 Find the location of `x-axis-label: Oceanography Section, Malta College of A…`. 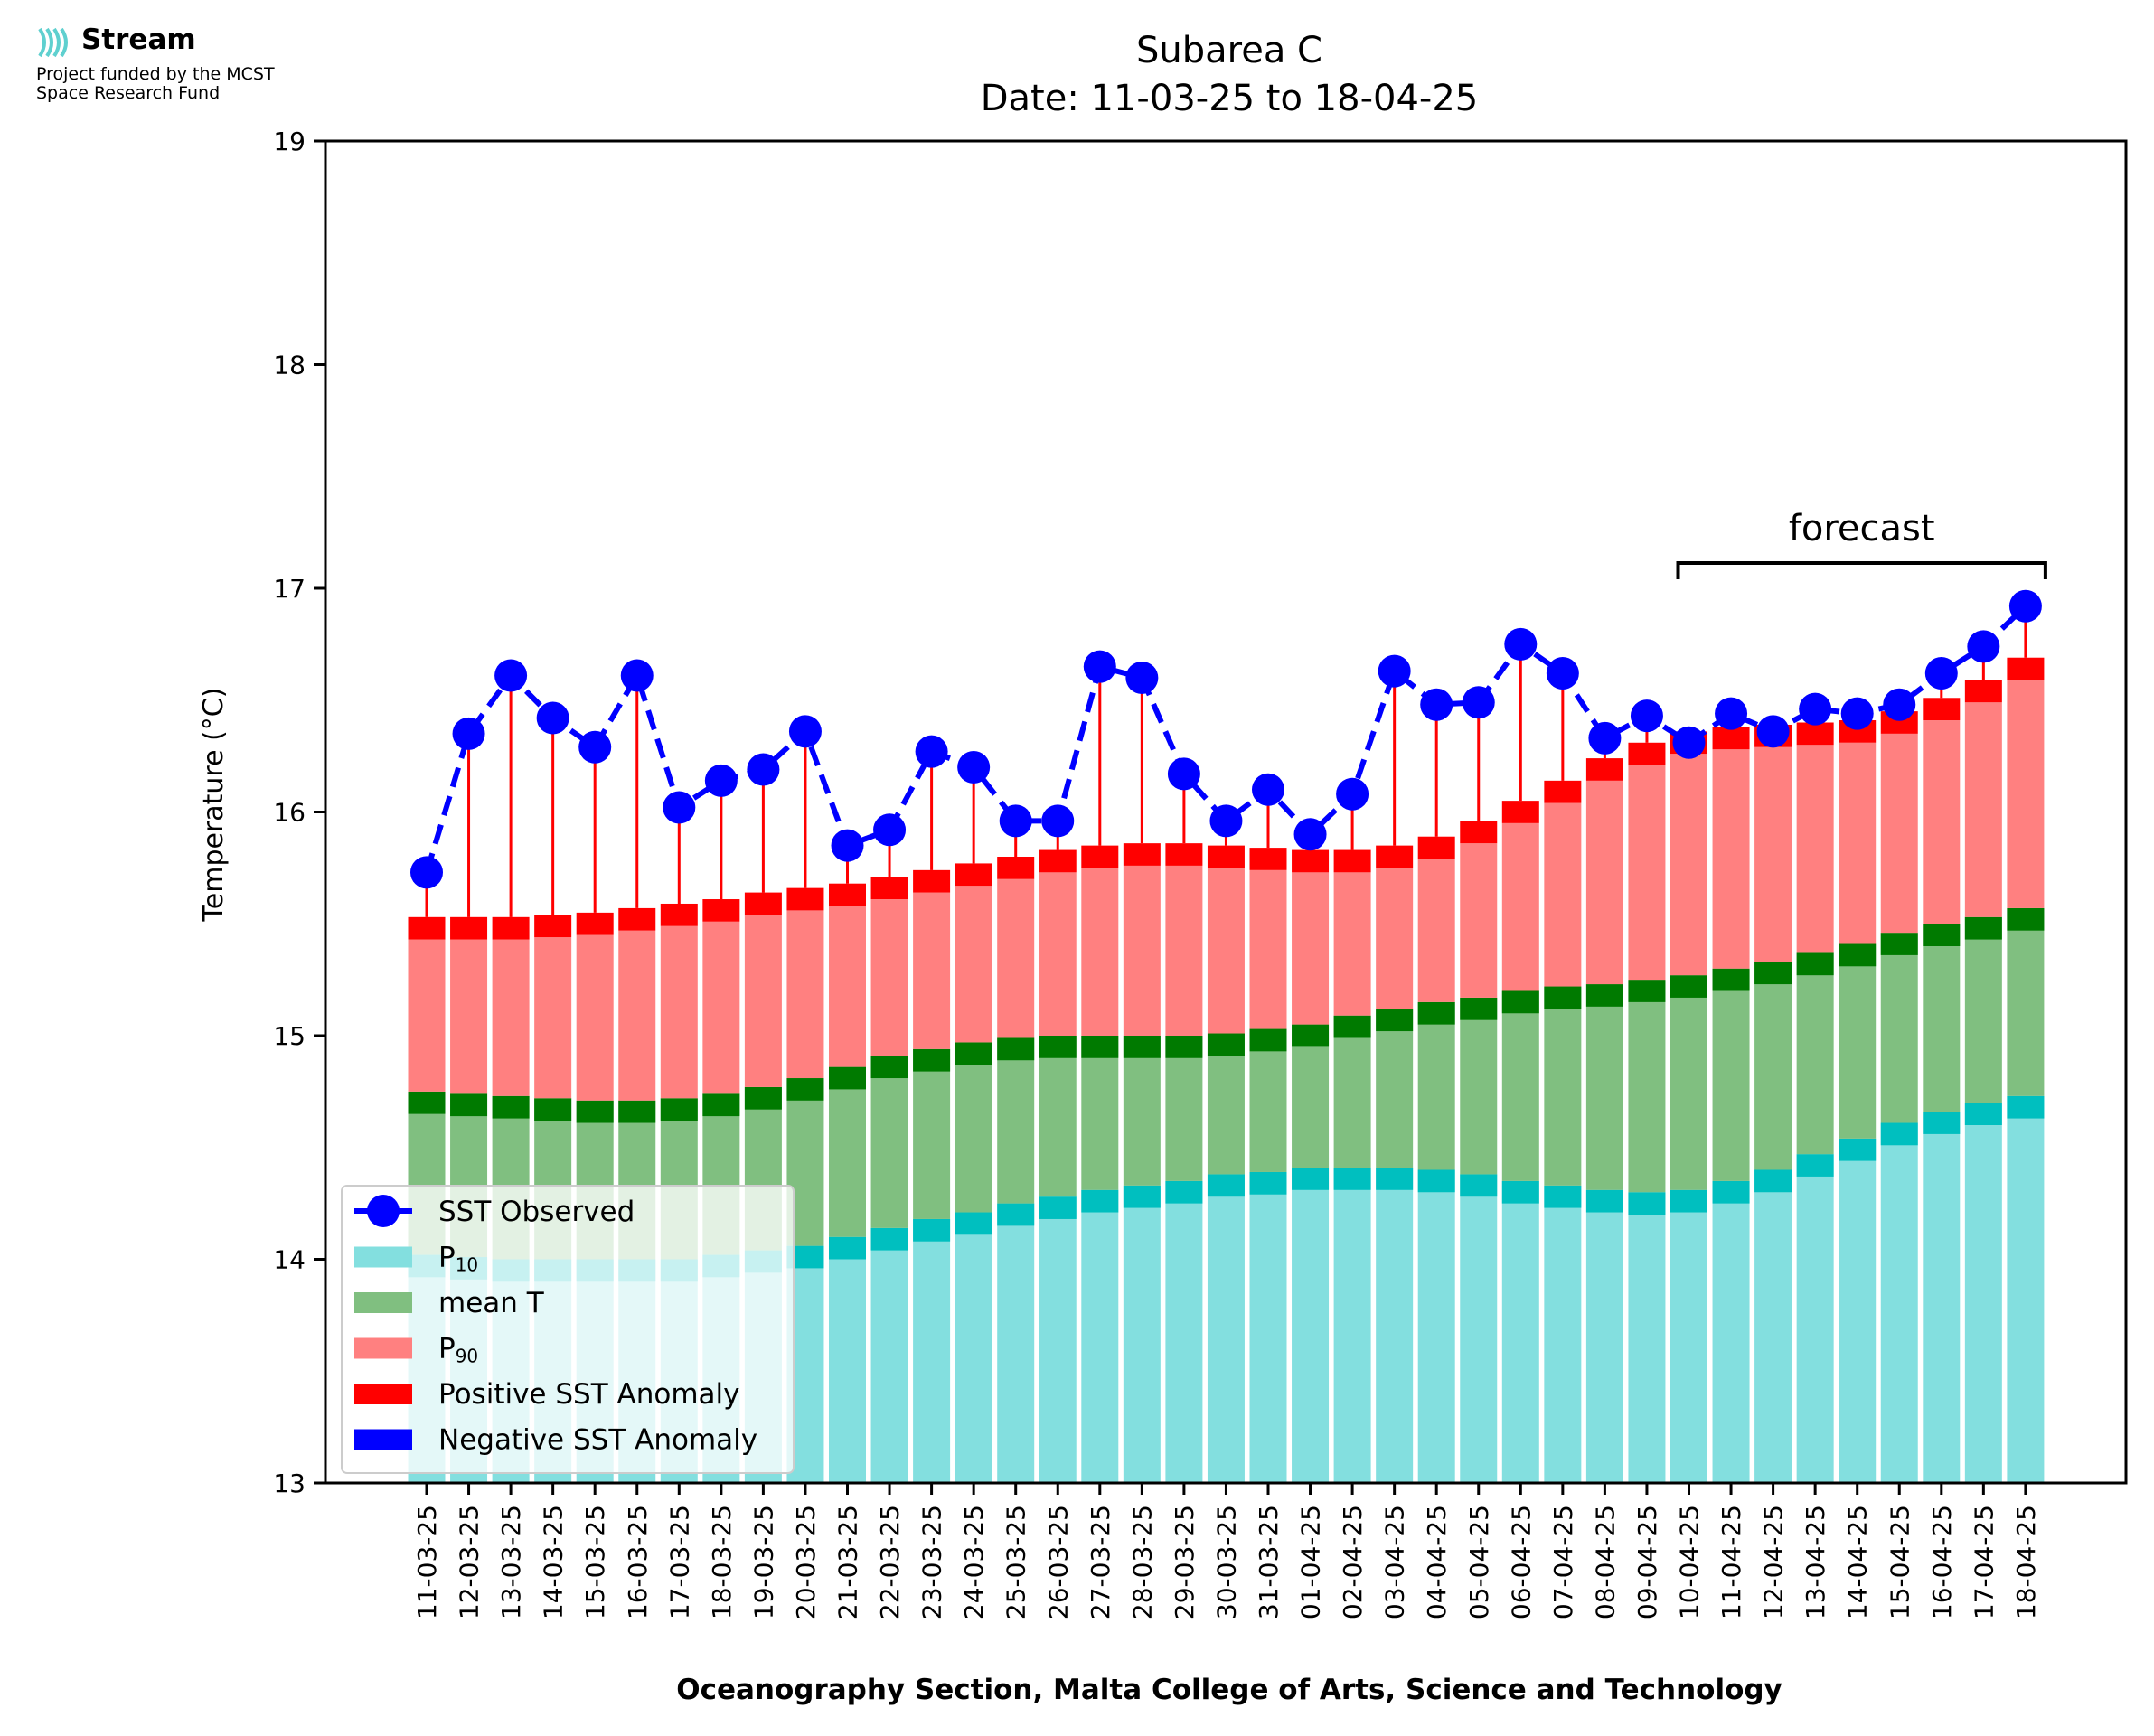

x-axis-label: Oceanography Section, Malta College of A… is located at coordinates (1229, 1690).